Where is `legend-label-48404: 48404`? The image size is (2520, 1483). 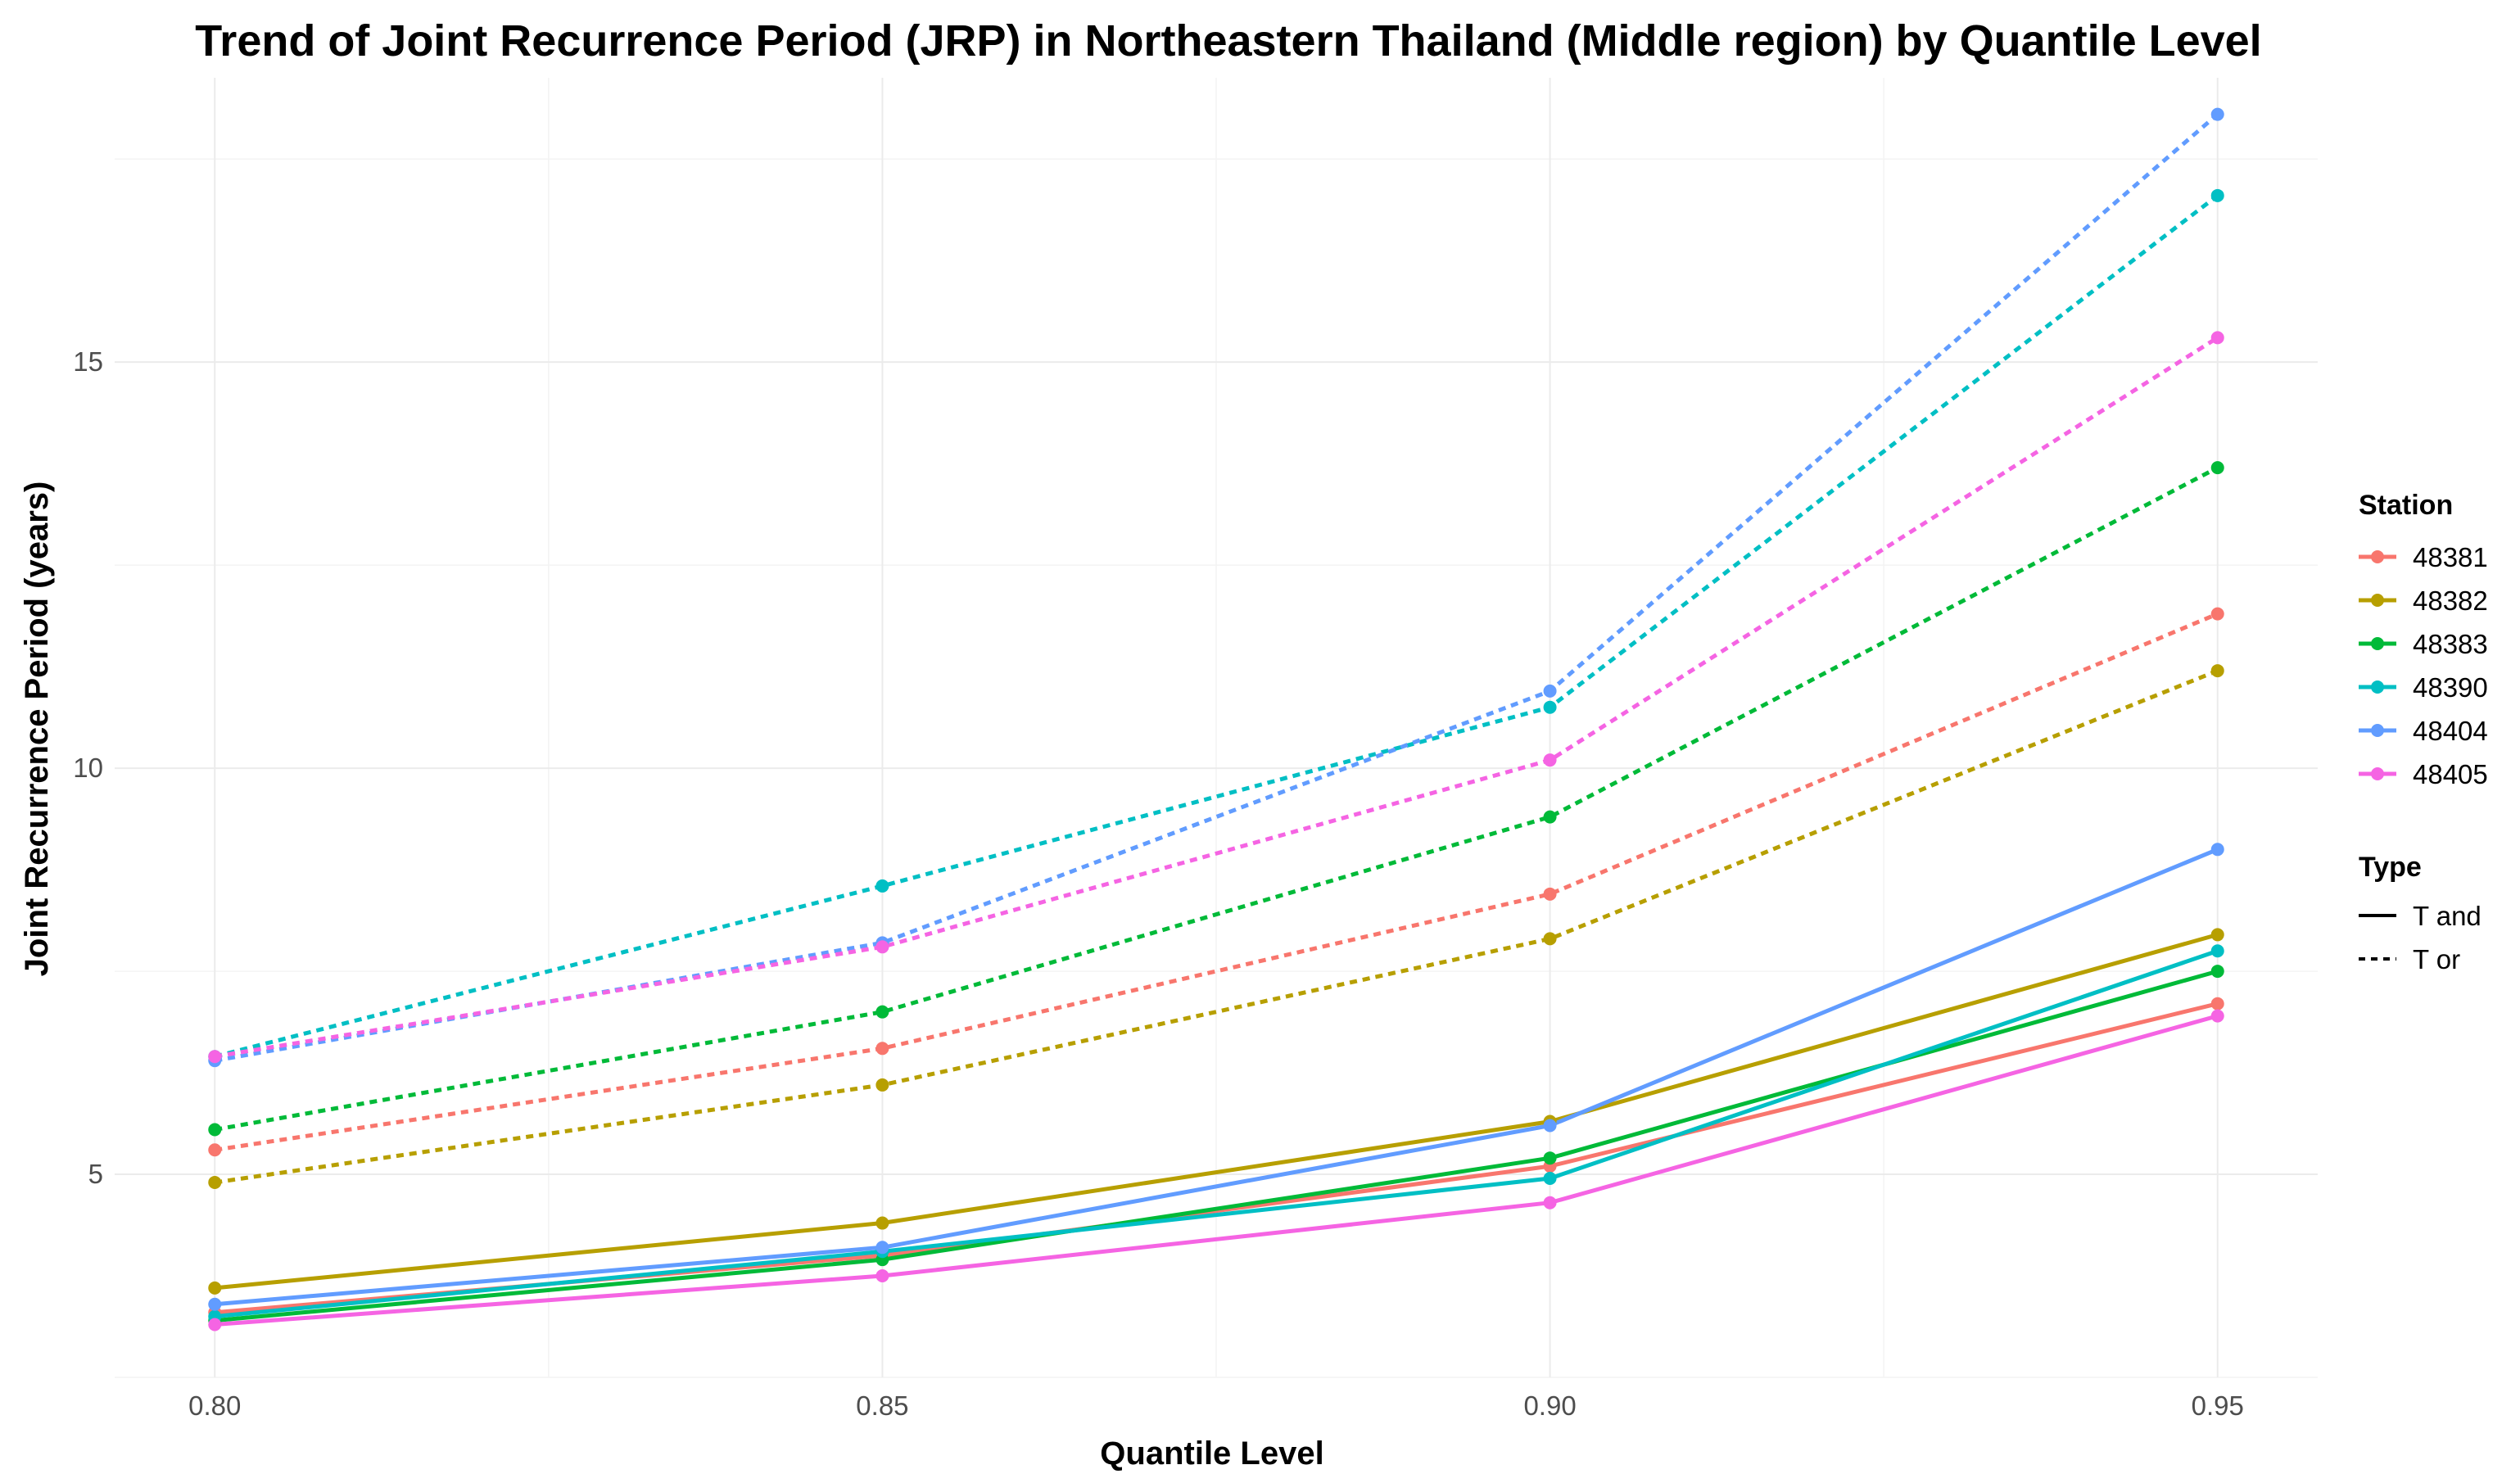
legend-label-48404: 48404 is located at coordinates (2450, 731).